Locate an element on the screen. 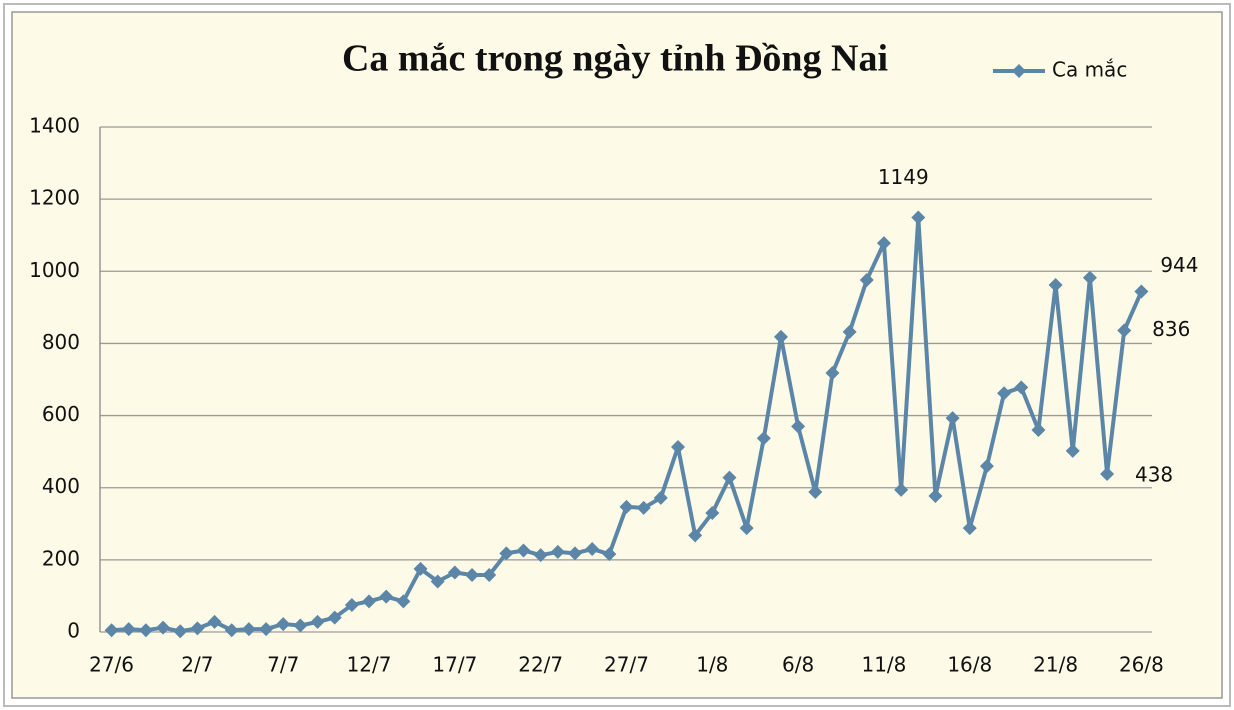  x-tick-label: 22/7 is located at coordinates (540, 665).